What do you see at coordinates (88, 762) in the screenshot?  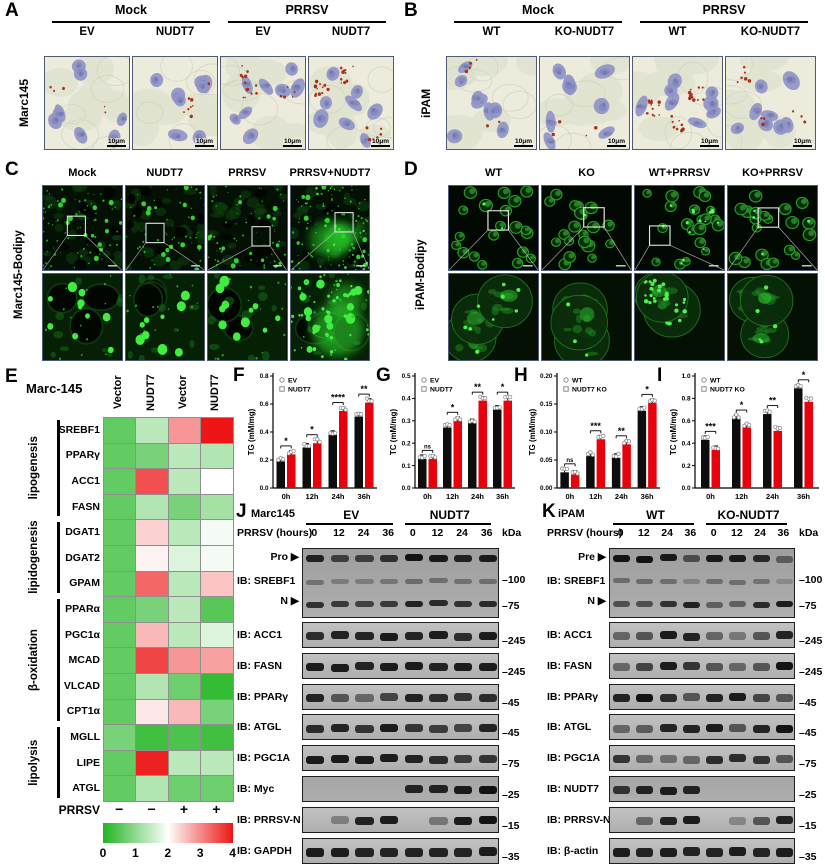 I see `heatmap-gene-label: LIPE` at bounding box center [88, 762].